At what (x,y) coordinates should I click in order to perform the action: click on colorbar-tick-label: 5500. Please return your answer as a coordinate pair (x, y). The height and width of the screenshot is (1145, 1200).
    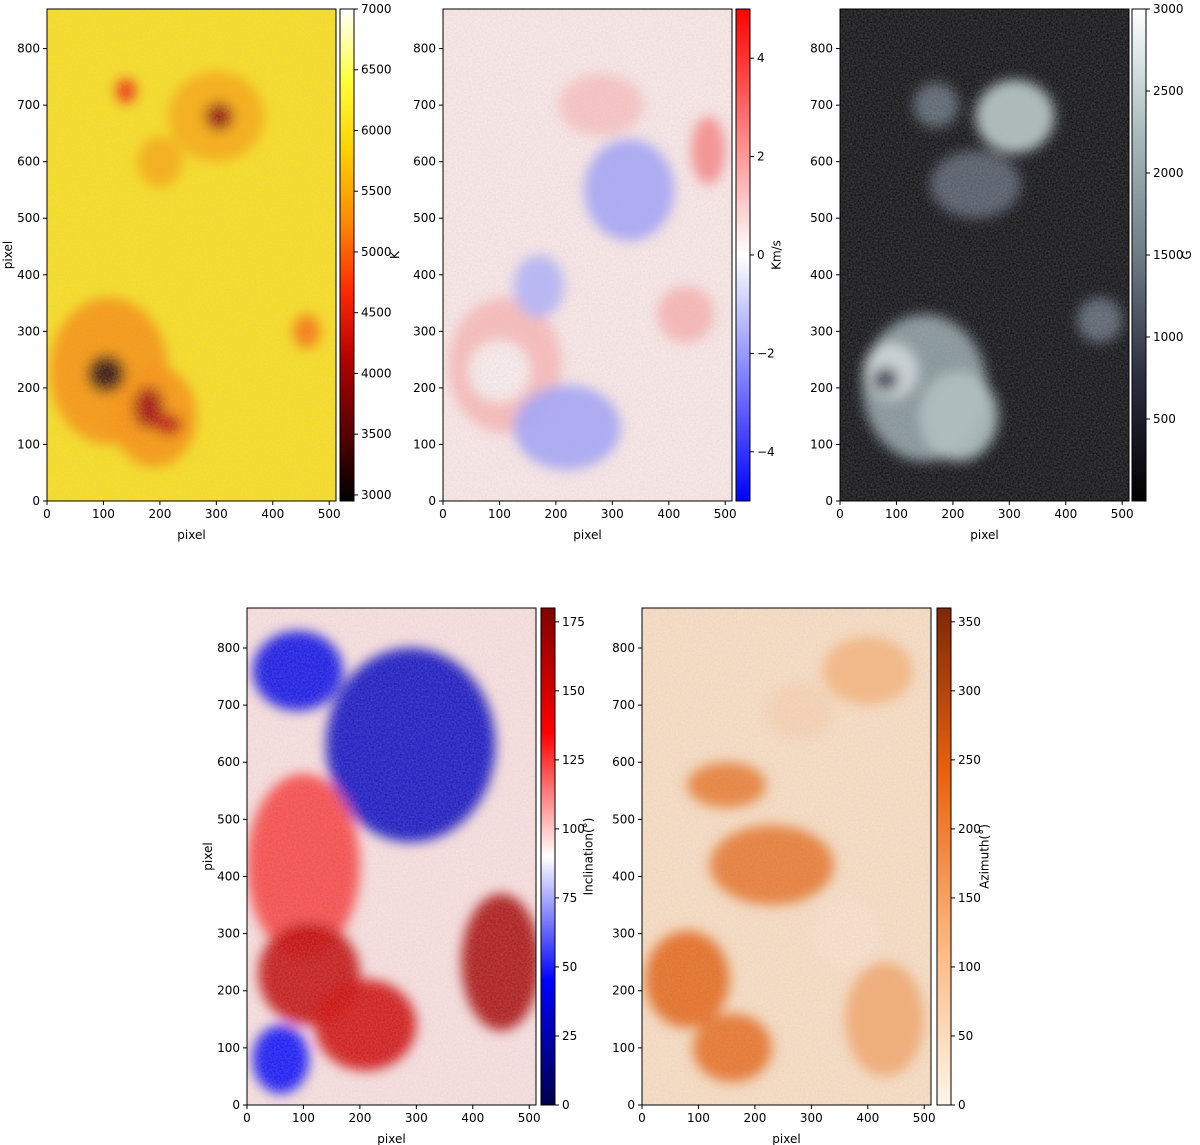
    Looking at the image, I should click on (376, 191).